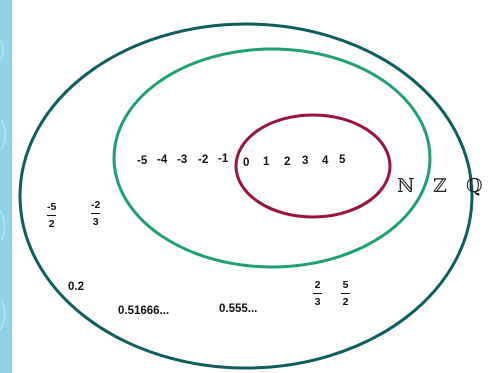 The height and width of the screenshot is (373, 493). I want to click on natural-member: 5, so click(342, 160).